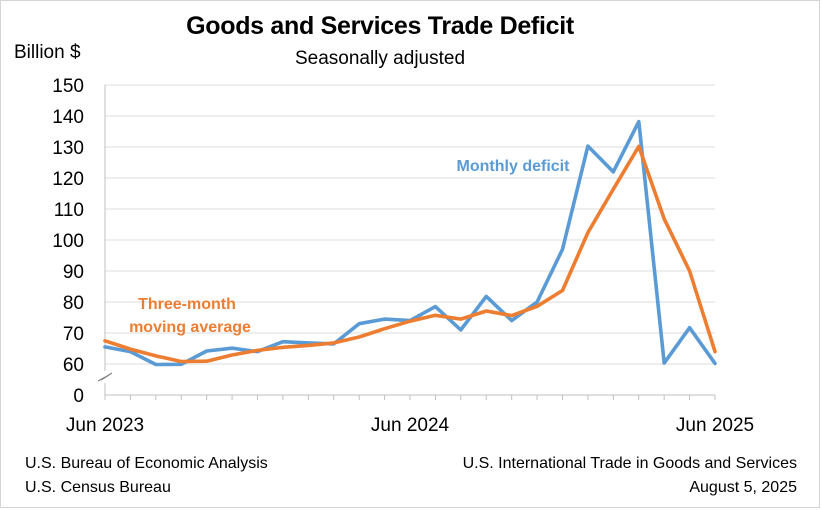 The image size is (822, 510). Describe the element at coordinates (68, 86) in the screenshot. I see `y-tick-label: 150` at that location.